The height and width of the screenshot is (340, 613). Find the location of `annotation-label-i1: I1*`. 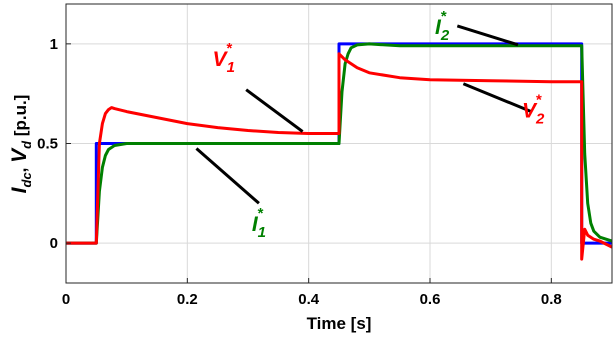

annotation-label-i1: I1* is located at coordinates (259, 223).